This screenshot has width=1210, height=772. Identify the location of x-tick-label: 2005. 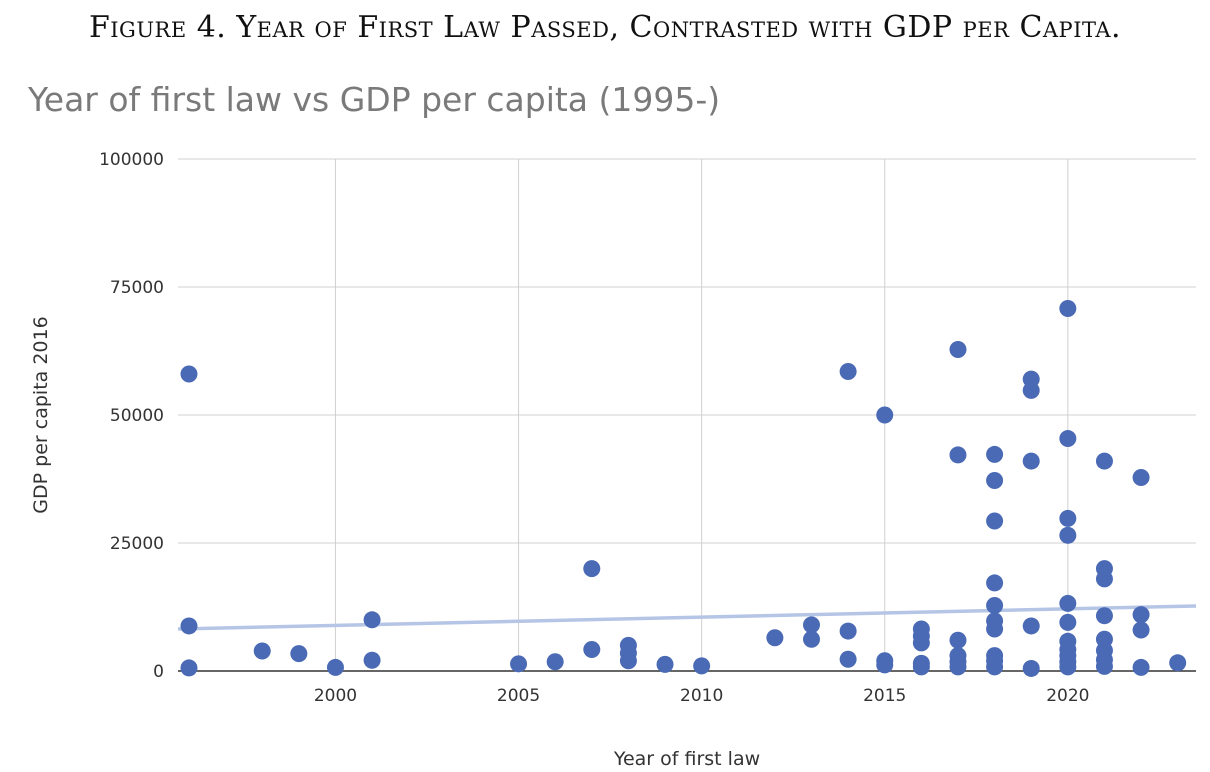
(518, 696).